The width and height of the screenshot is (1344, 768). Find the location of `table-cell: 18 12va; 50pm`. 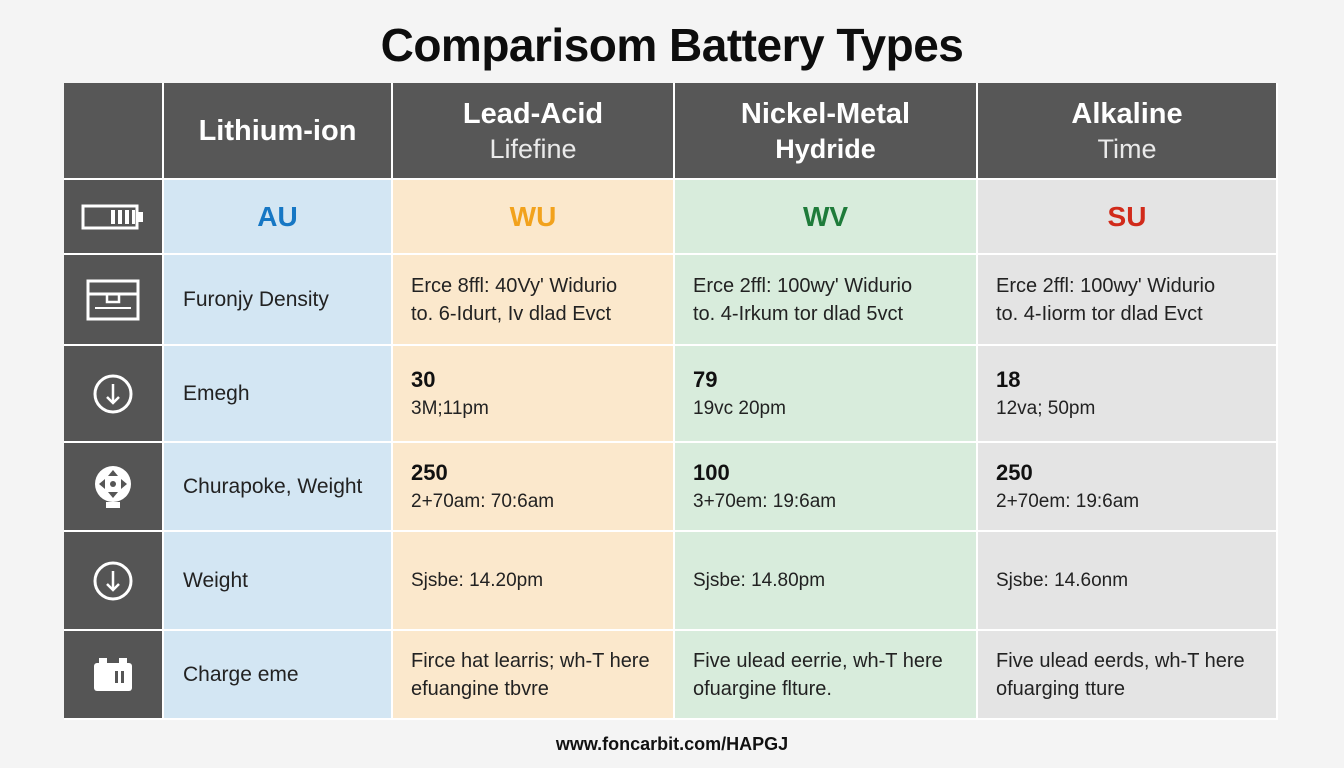

table-cell: 18 12va; 50pm is located at coordinates (1128, 394).